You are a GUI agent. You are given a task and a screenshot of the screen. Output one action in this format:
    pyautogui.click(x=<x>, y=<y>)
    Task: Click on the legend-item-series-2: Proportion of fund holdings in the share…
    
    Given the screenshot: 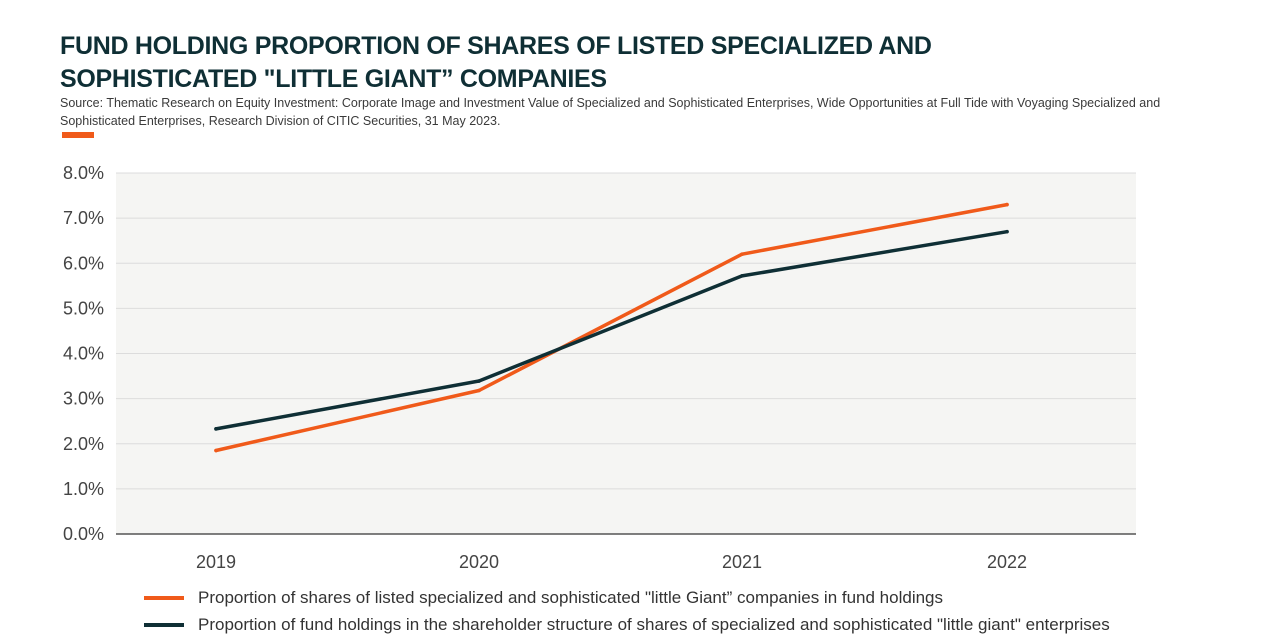 What is the action you would take?
    pyautogui.click(x=627, y=624)
    